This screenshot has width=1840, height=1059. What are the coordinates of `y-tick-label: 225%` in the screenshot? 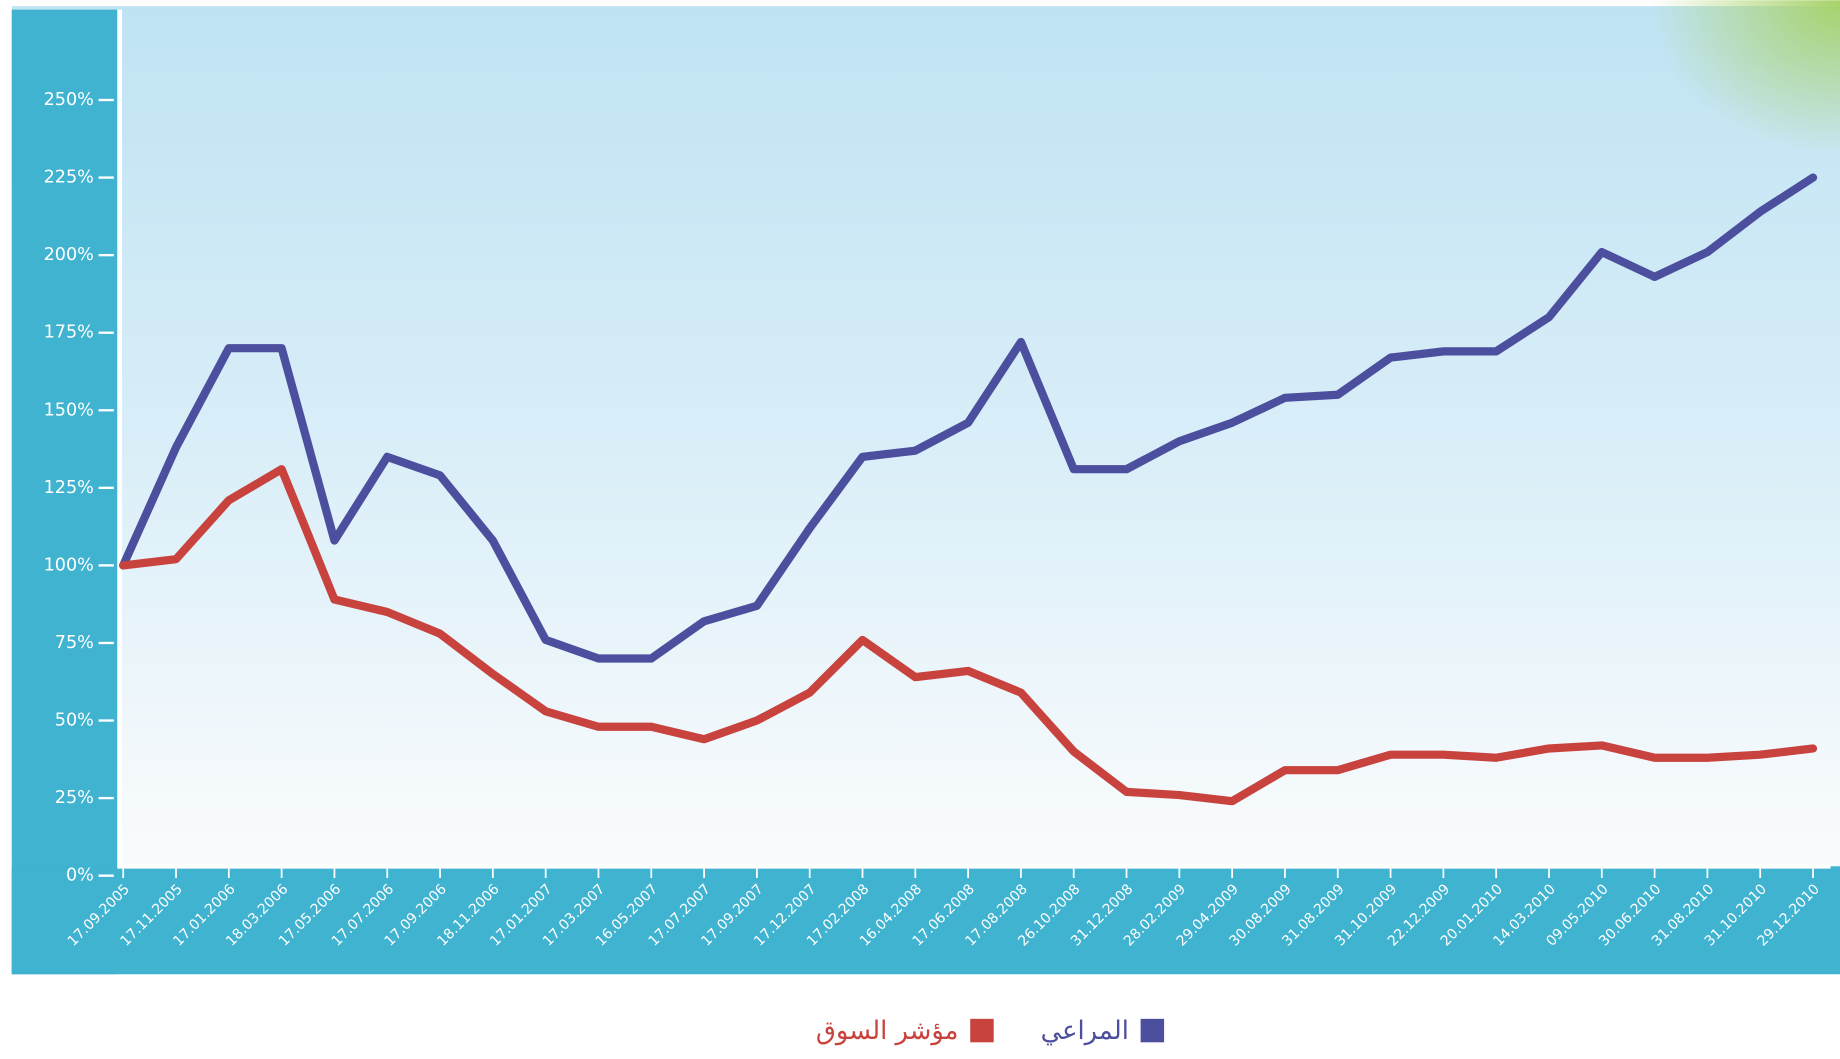 It's located at (69, 178).